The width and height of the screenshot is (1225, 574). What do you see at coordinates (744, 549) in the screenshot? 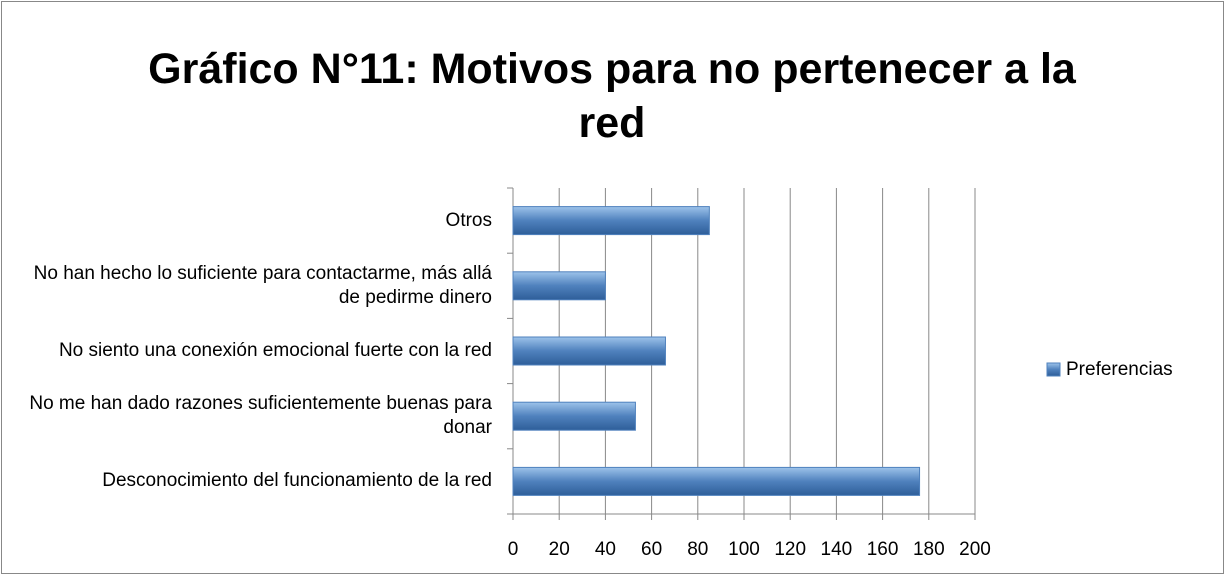
I see `x-tick-label: 100` at bounding box center [744, 549].